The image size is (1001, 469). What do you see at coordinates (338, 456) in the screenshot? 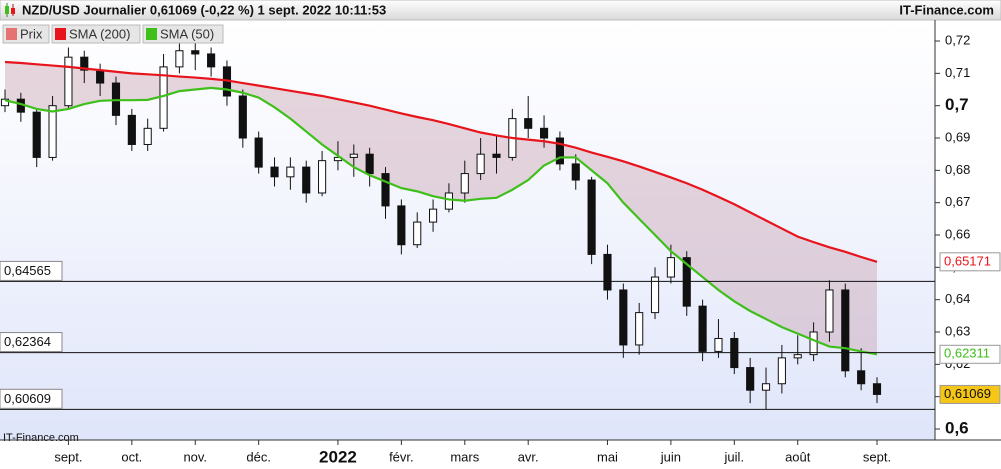
I see `x-tick-label: 2022` at bounding box center [338, 456].